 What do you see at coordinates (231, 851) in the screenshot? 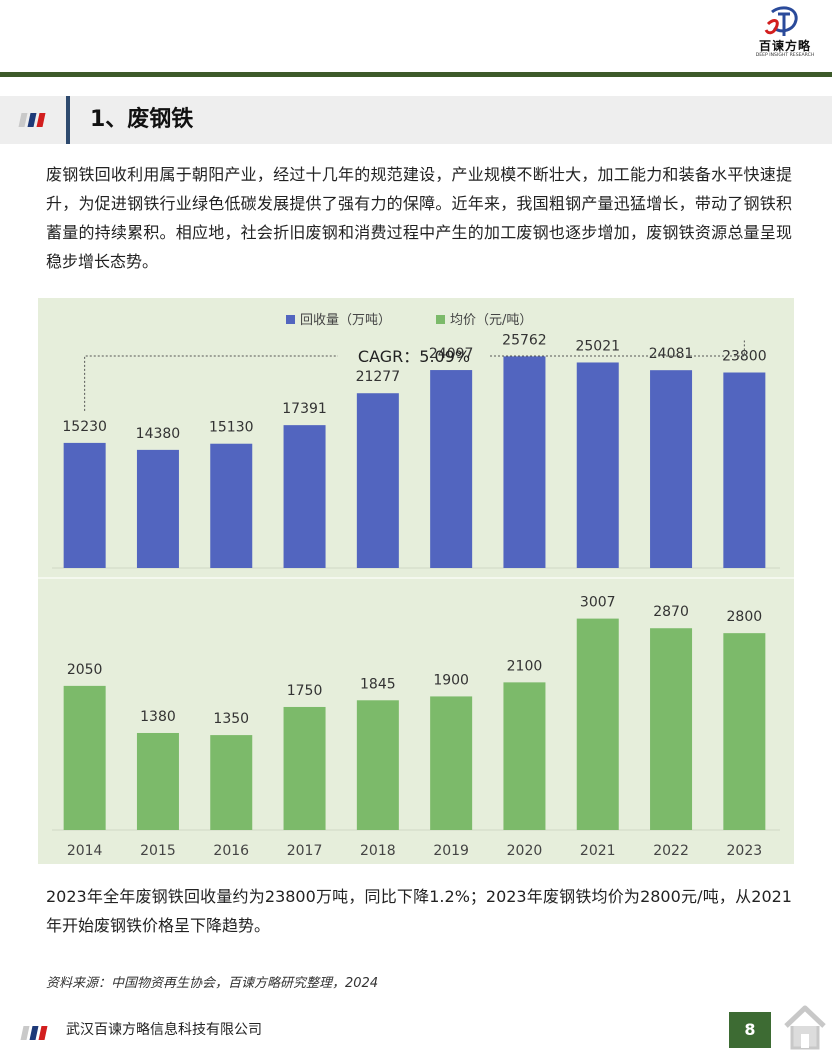
I see `x-tick-2016: 2016` at bounding box center [231, 851].